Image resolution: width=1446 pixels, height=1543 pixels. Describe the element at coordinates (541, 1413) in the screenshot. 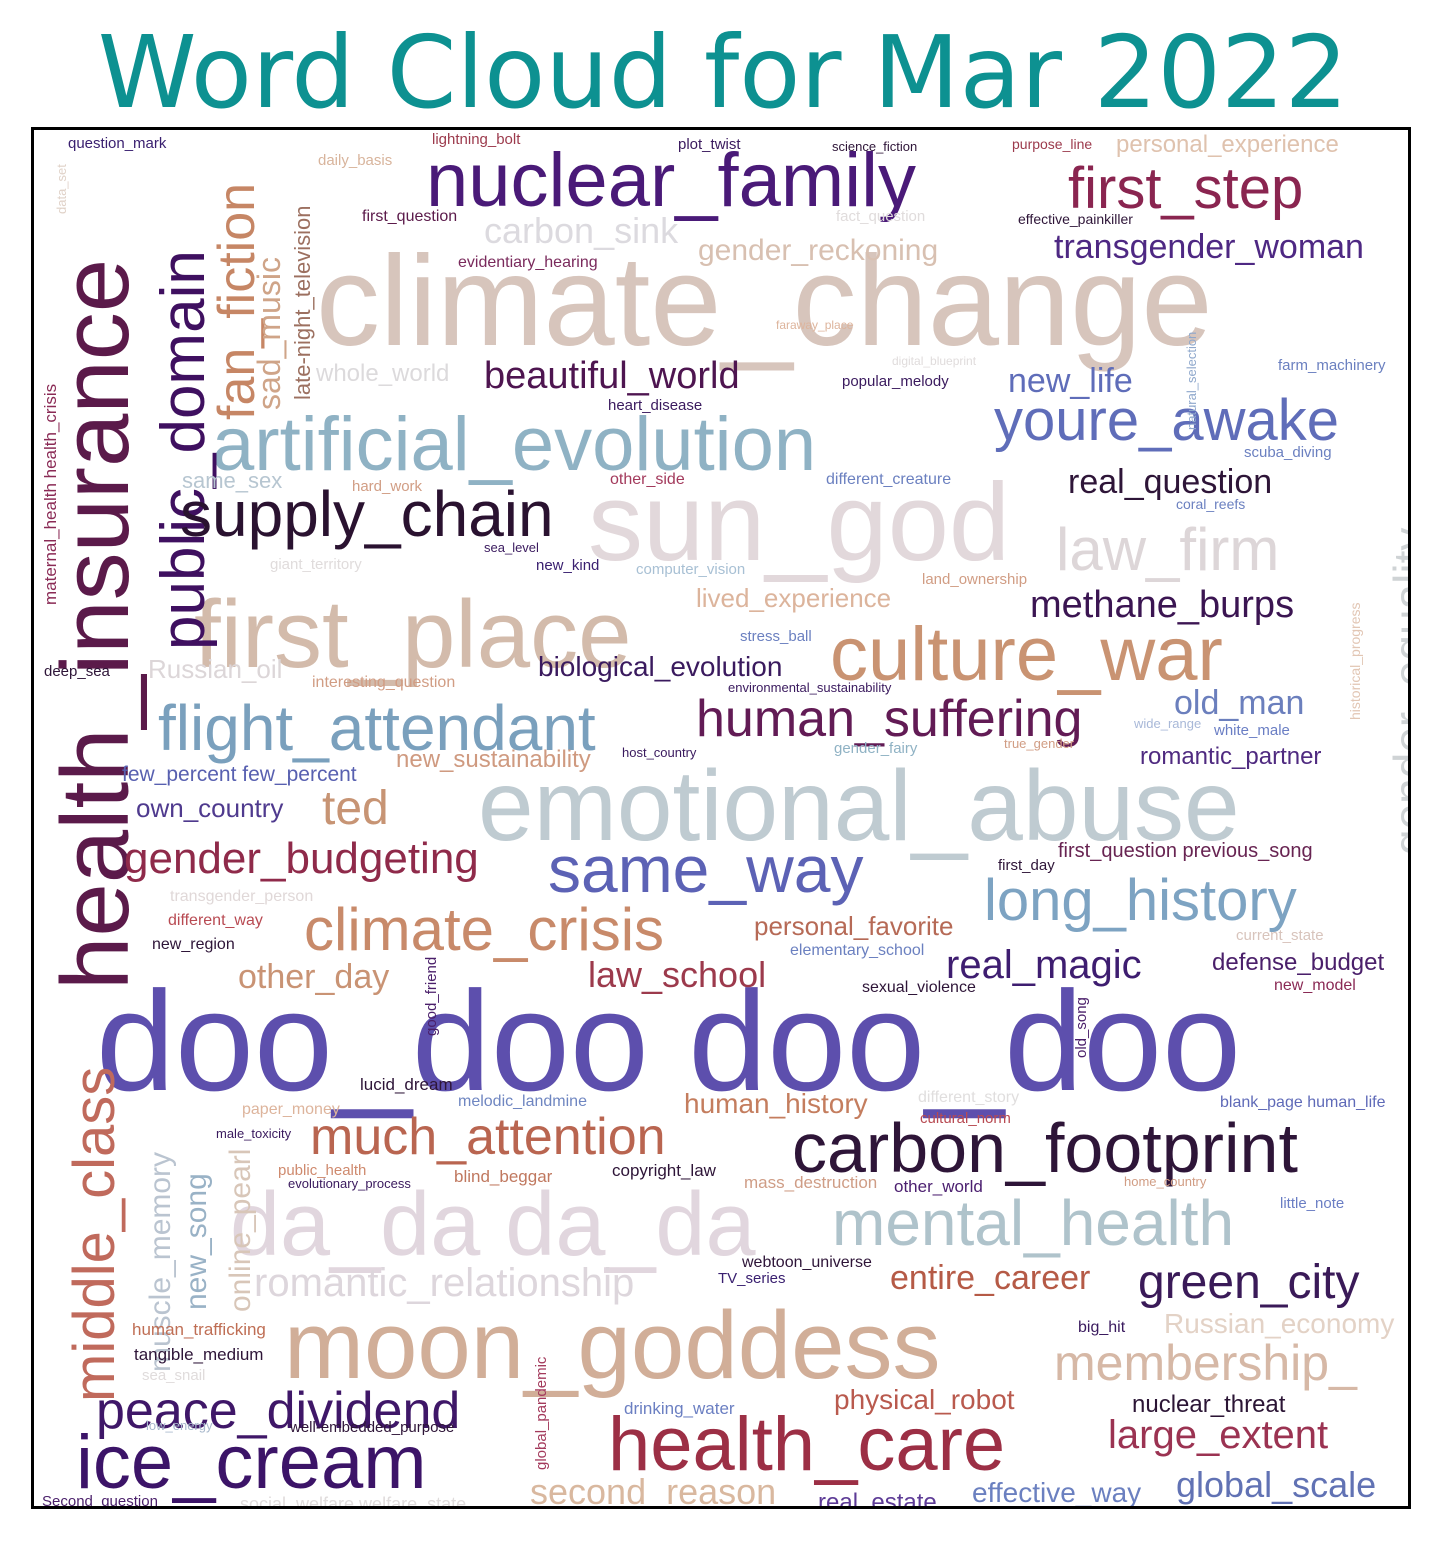

I see `cloud-word: global_pandemic` at that location.